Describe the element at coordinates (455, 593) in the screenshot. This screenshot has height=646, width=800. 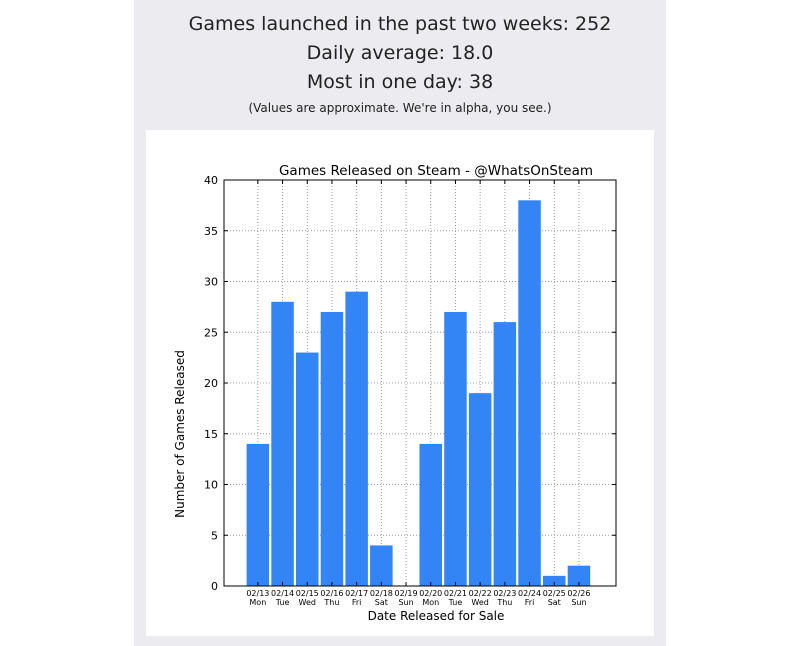
I see `x-tick-date-label: 02/21` at that location.